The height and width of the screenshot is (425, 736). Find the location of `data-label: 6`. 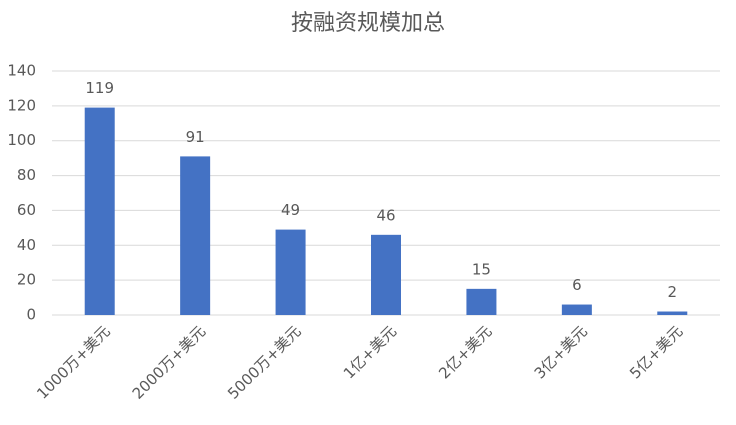

data-label: 6 is located at coordinates (577, 285).